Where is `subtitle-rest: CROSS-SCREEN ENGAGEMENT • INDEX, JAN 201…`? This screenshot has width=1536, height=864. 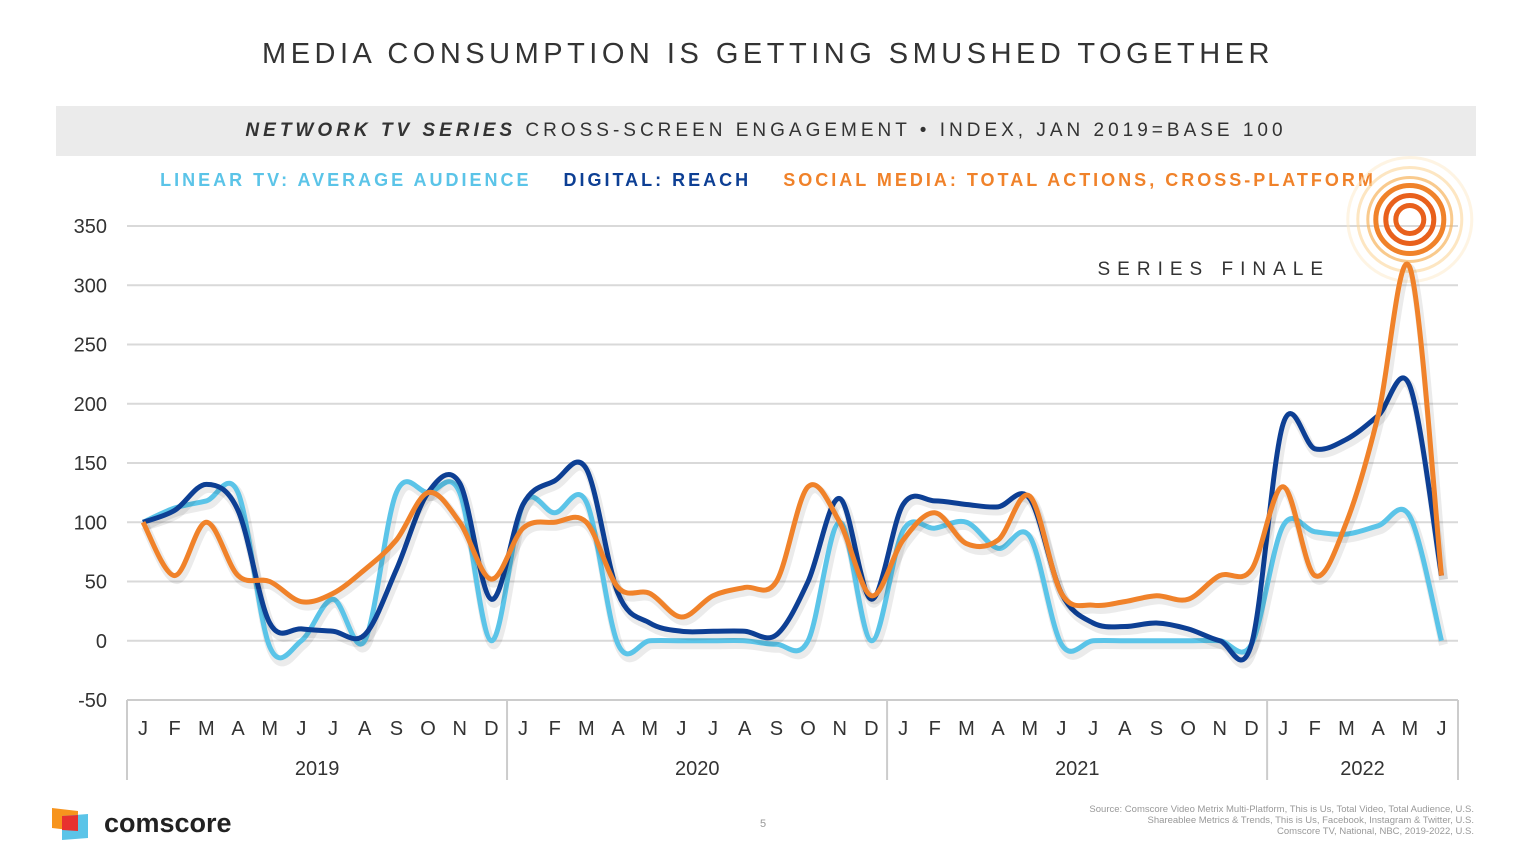 subtitle-rest: CROSS-SCREEN ENGAGEMENT • INDEX, JAN 201… is located at coordinates (906, 130).